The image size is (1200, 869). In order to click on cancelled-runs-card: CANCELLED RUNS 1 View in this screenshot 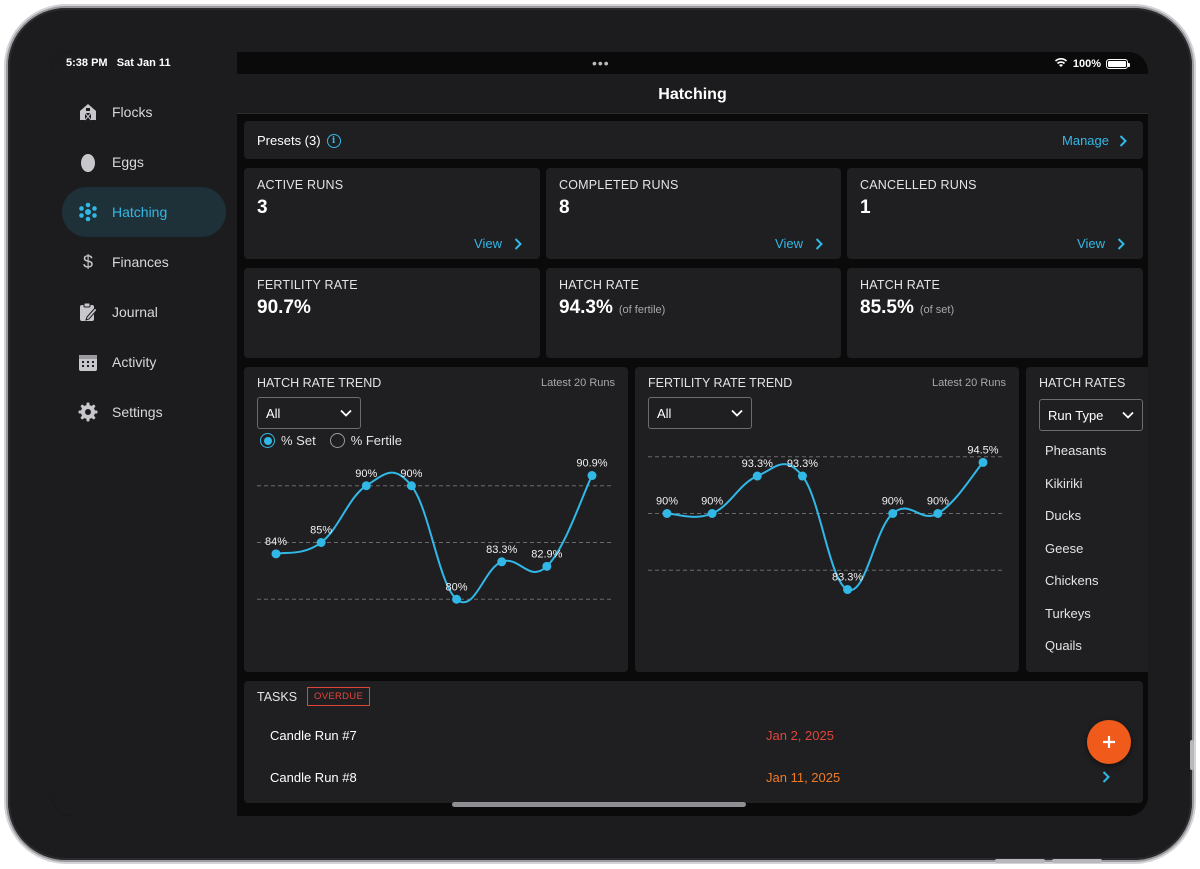, I will do `click(995, 213)`.